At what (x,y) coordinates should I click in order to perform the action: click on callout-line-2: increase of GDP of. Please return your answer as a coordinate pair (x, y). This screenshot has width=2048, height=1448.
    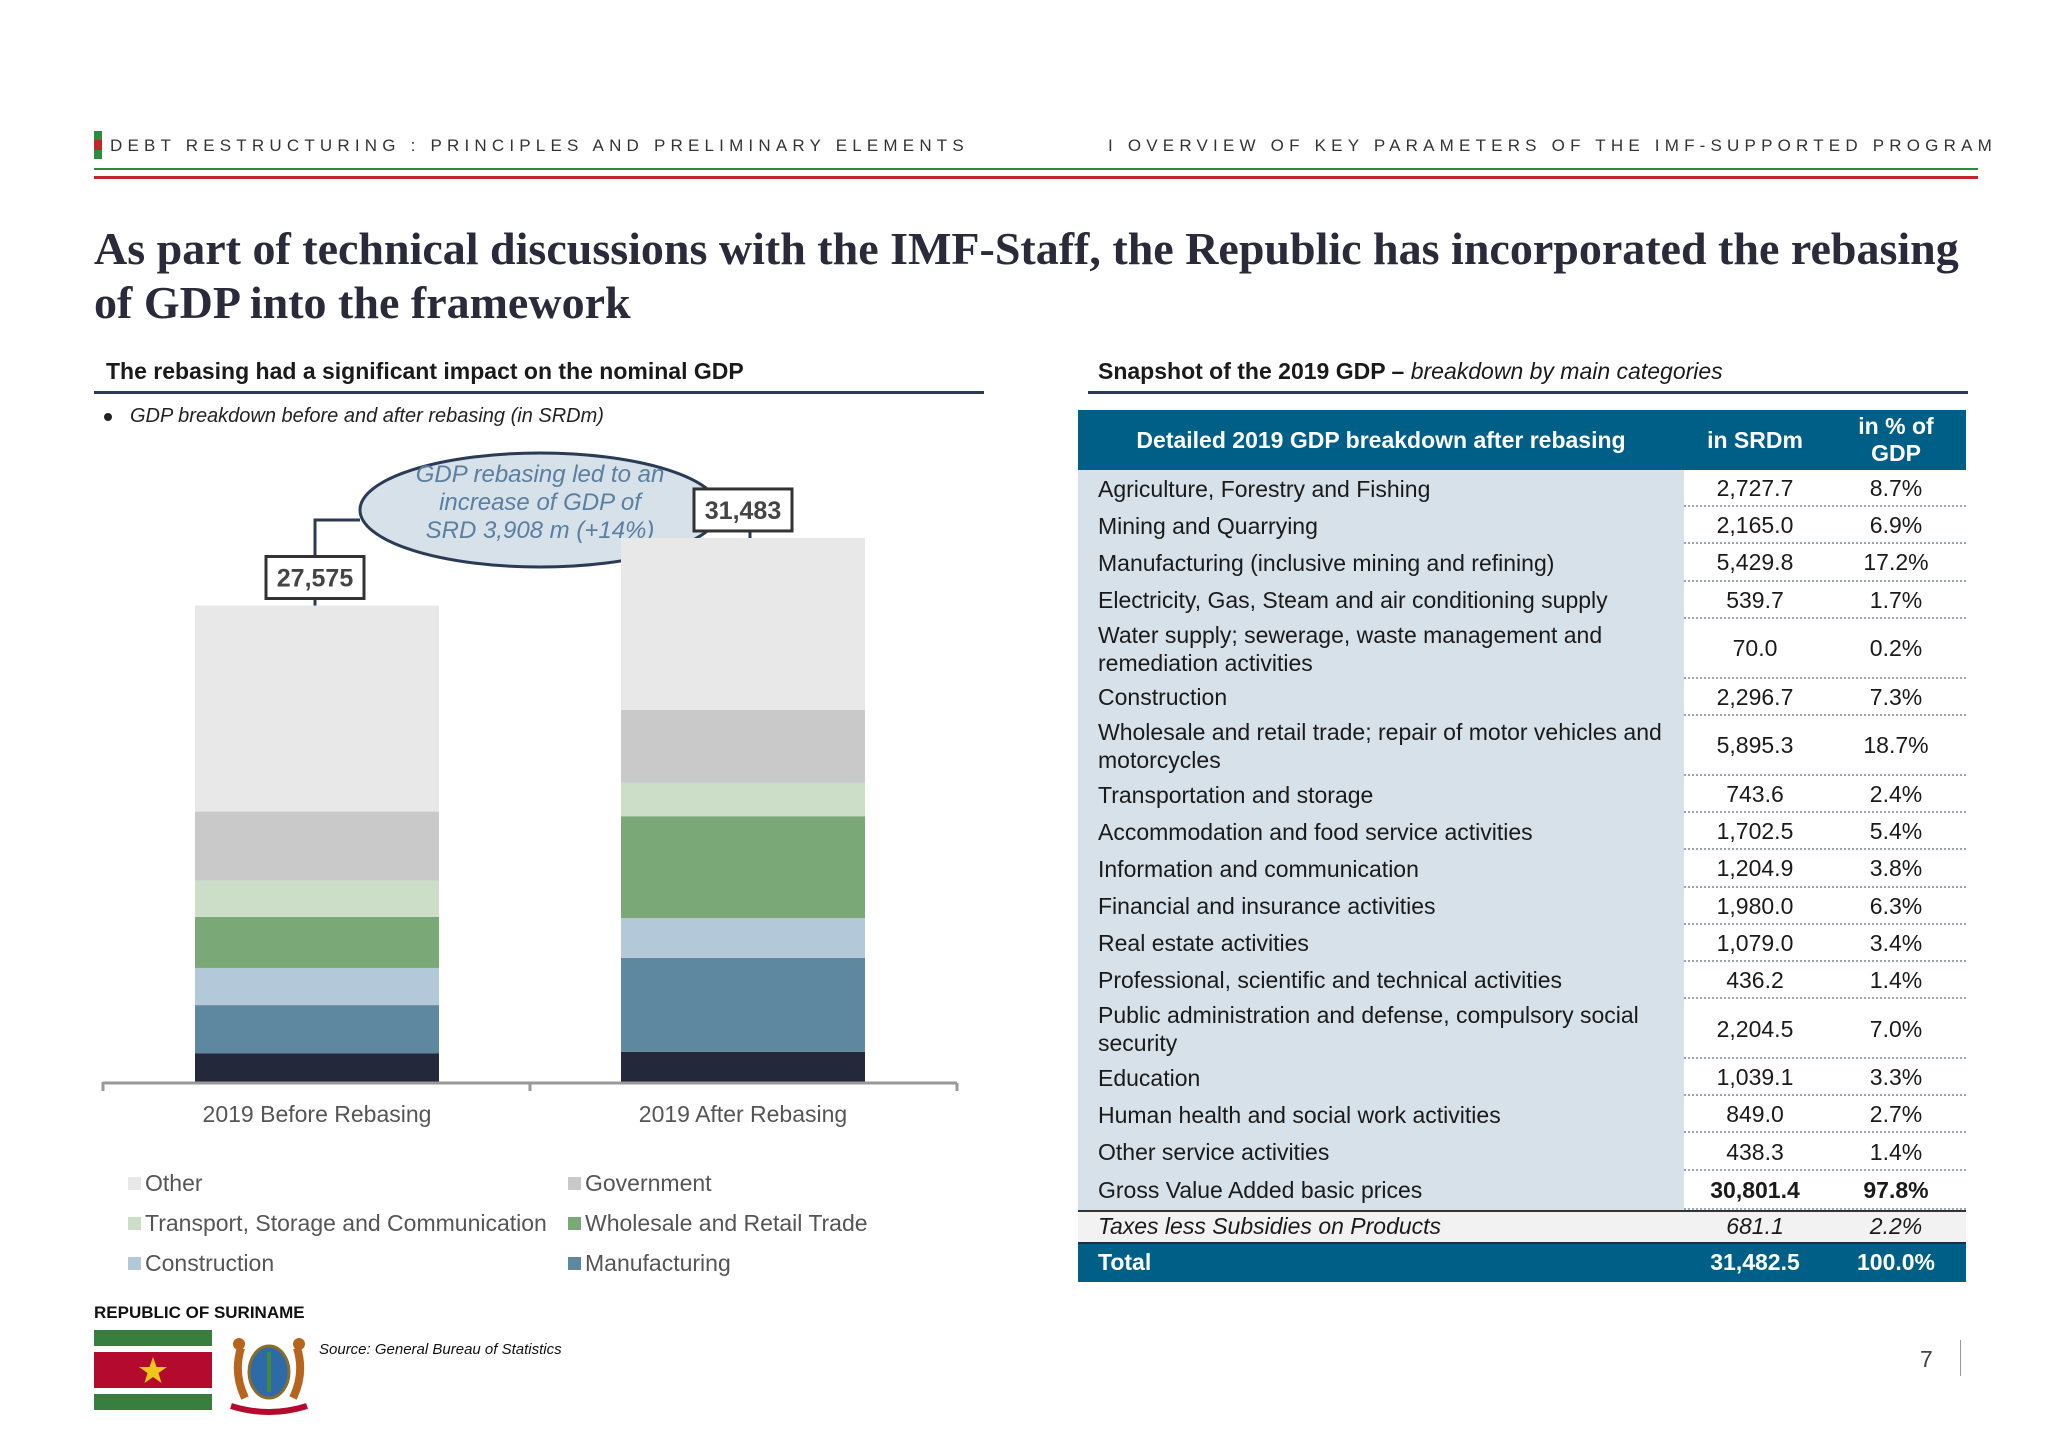
    Looking at the image, I should click on (541, 502).